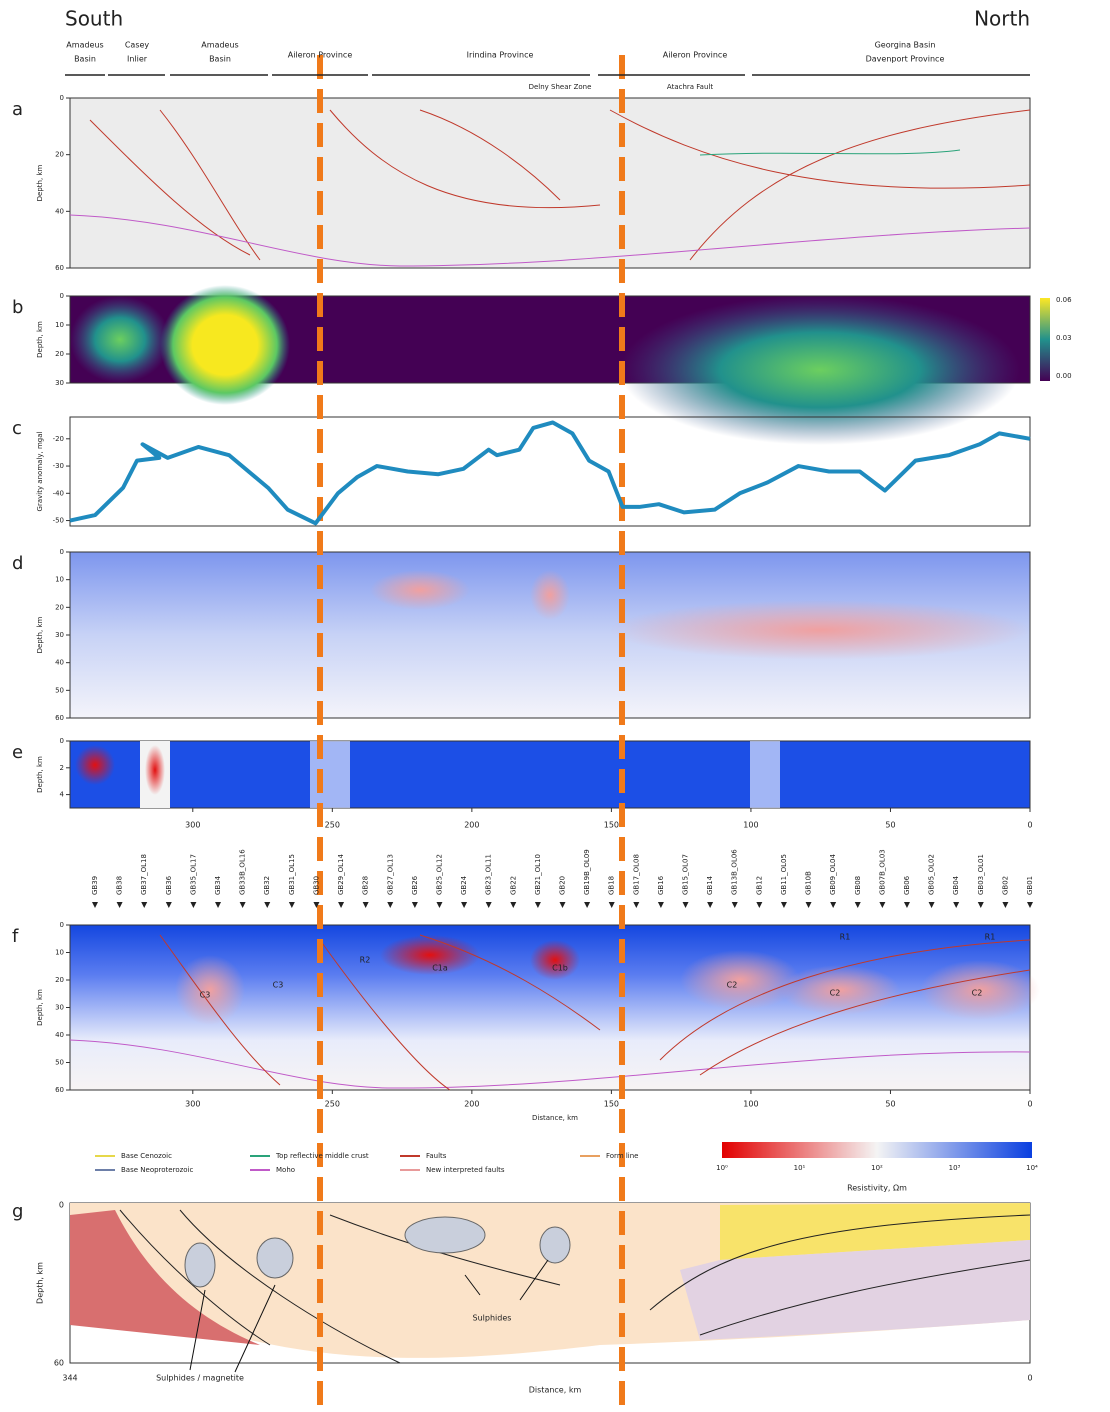  Describe the element at coordinates (555, 1390) in the screenshot. I see `x-axis-label: Distance, km` at that location.